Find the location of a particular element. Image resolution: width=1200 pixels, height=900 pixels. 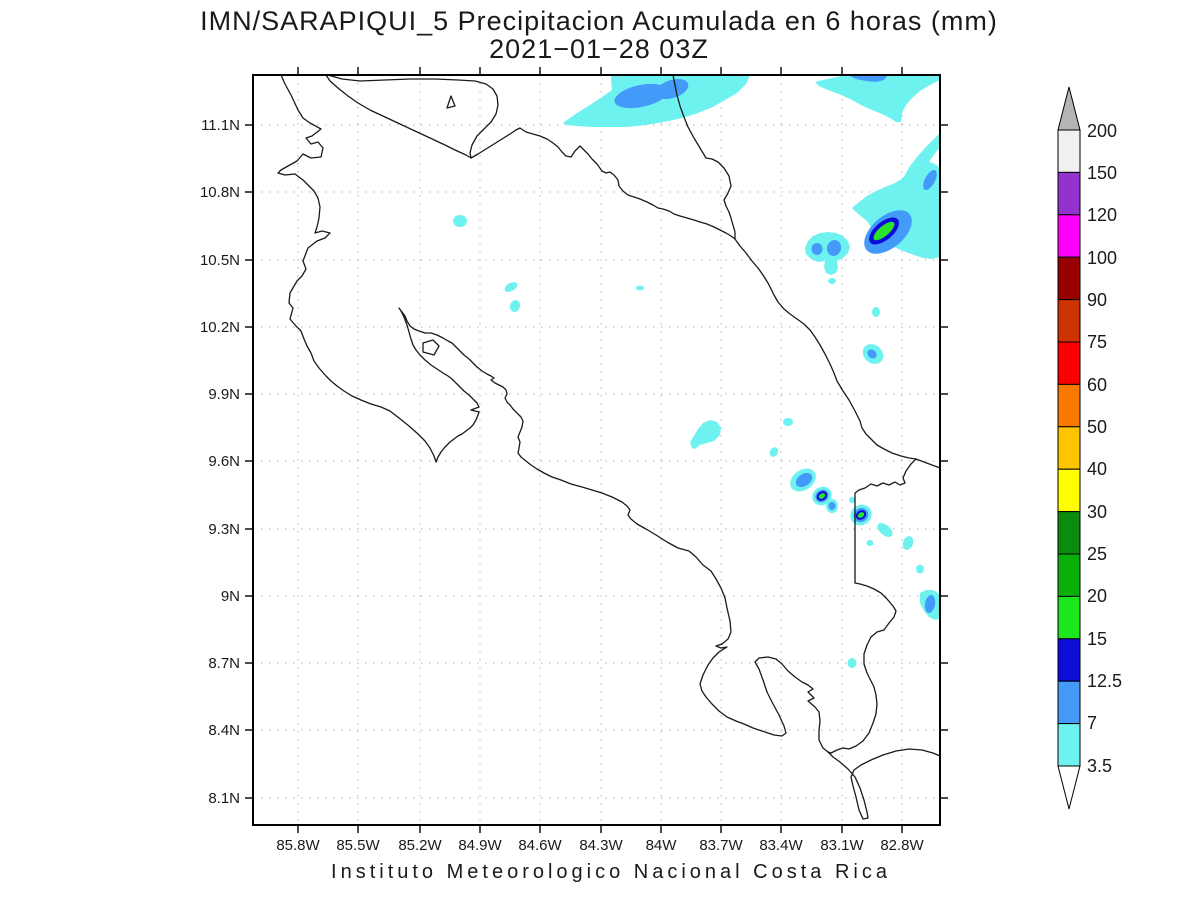

colorbar-label: 50 is located at coordinates (1097, 427).